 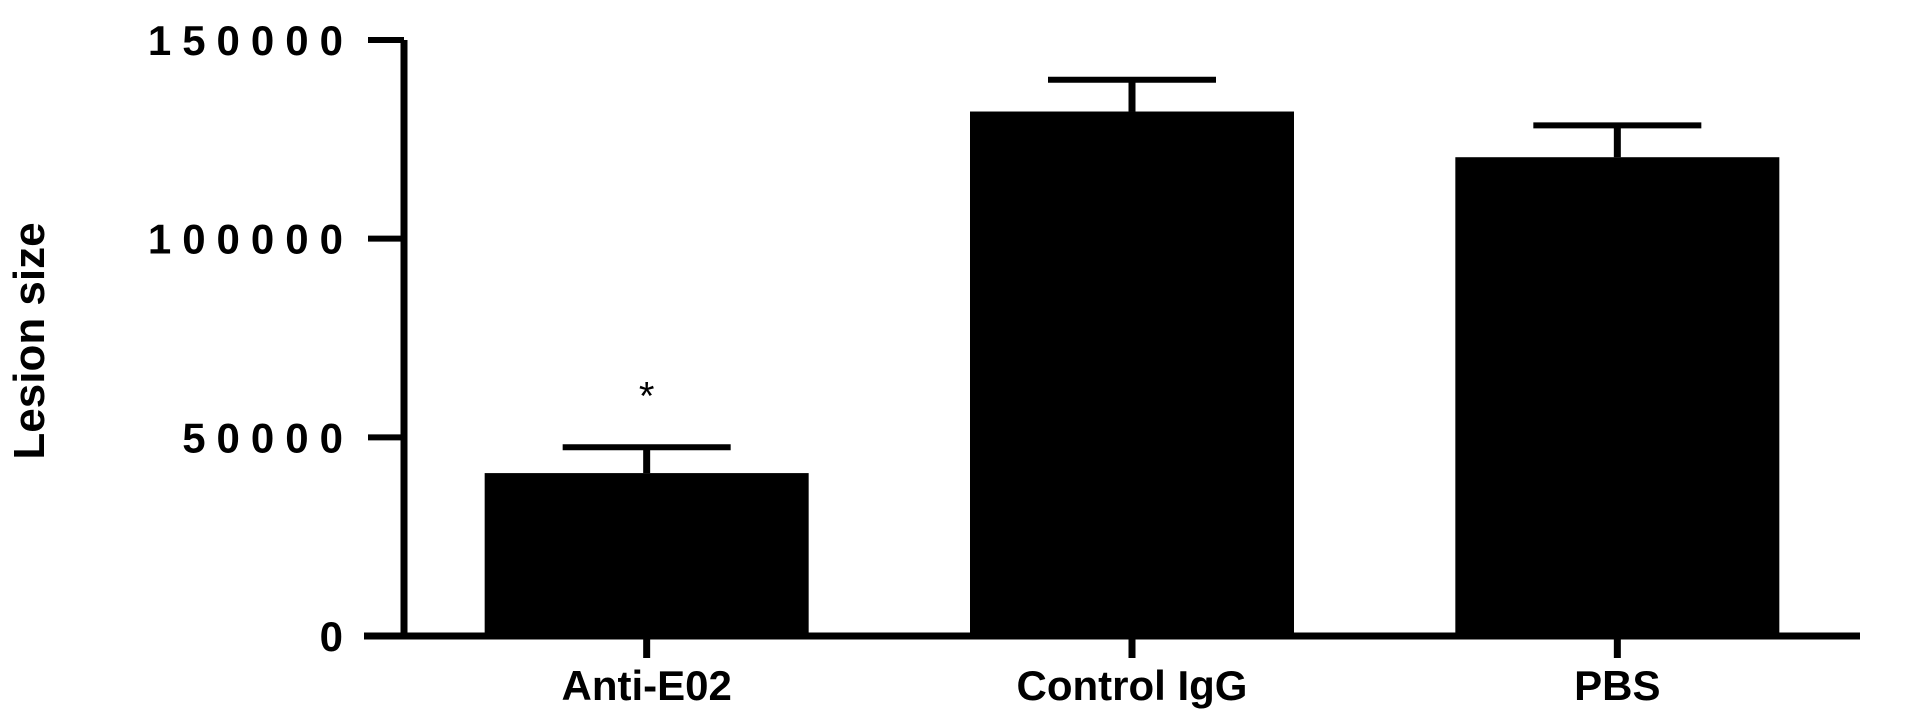 What do you see at coordinates (337, 636) in the screenshot?
I see `y-tick-label: 0` at bounding box center [337, 636].